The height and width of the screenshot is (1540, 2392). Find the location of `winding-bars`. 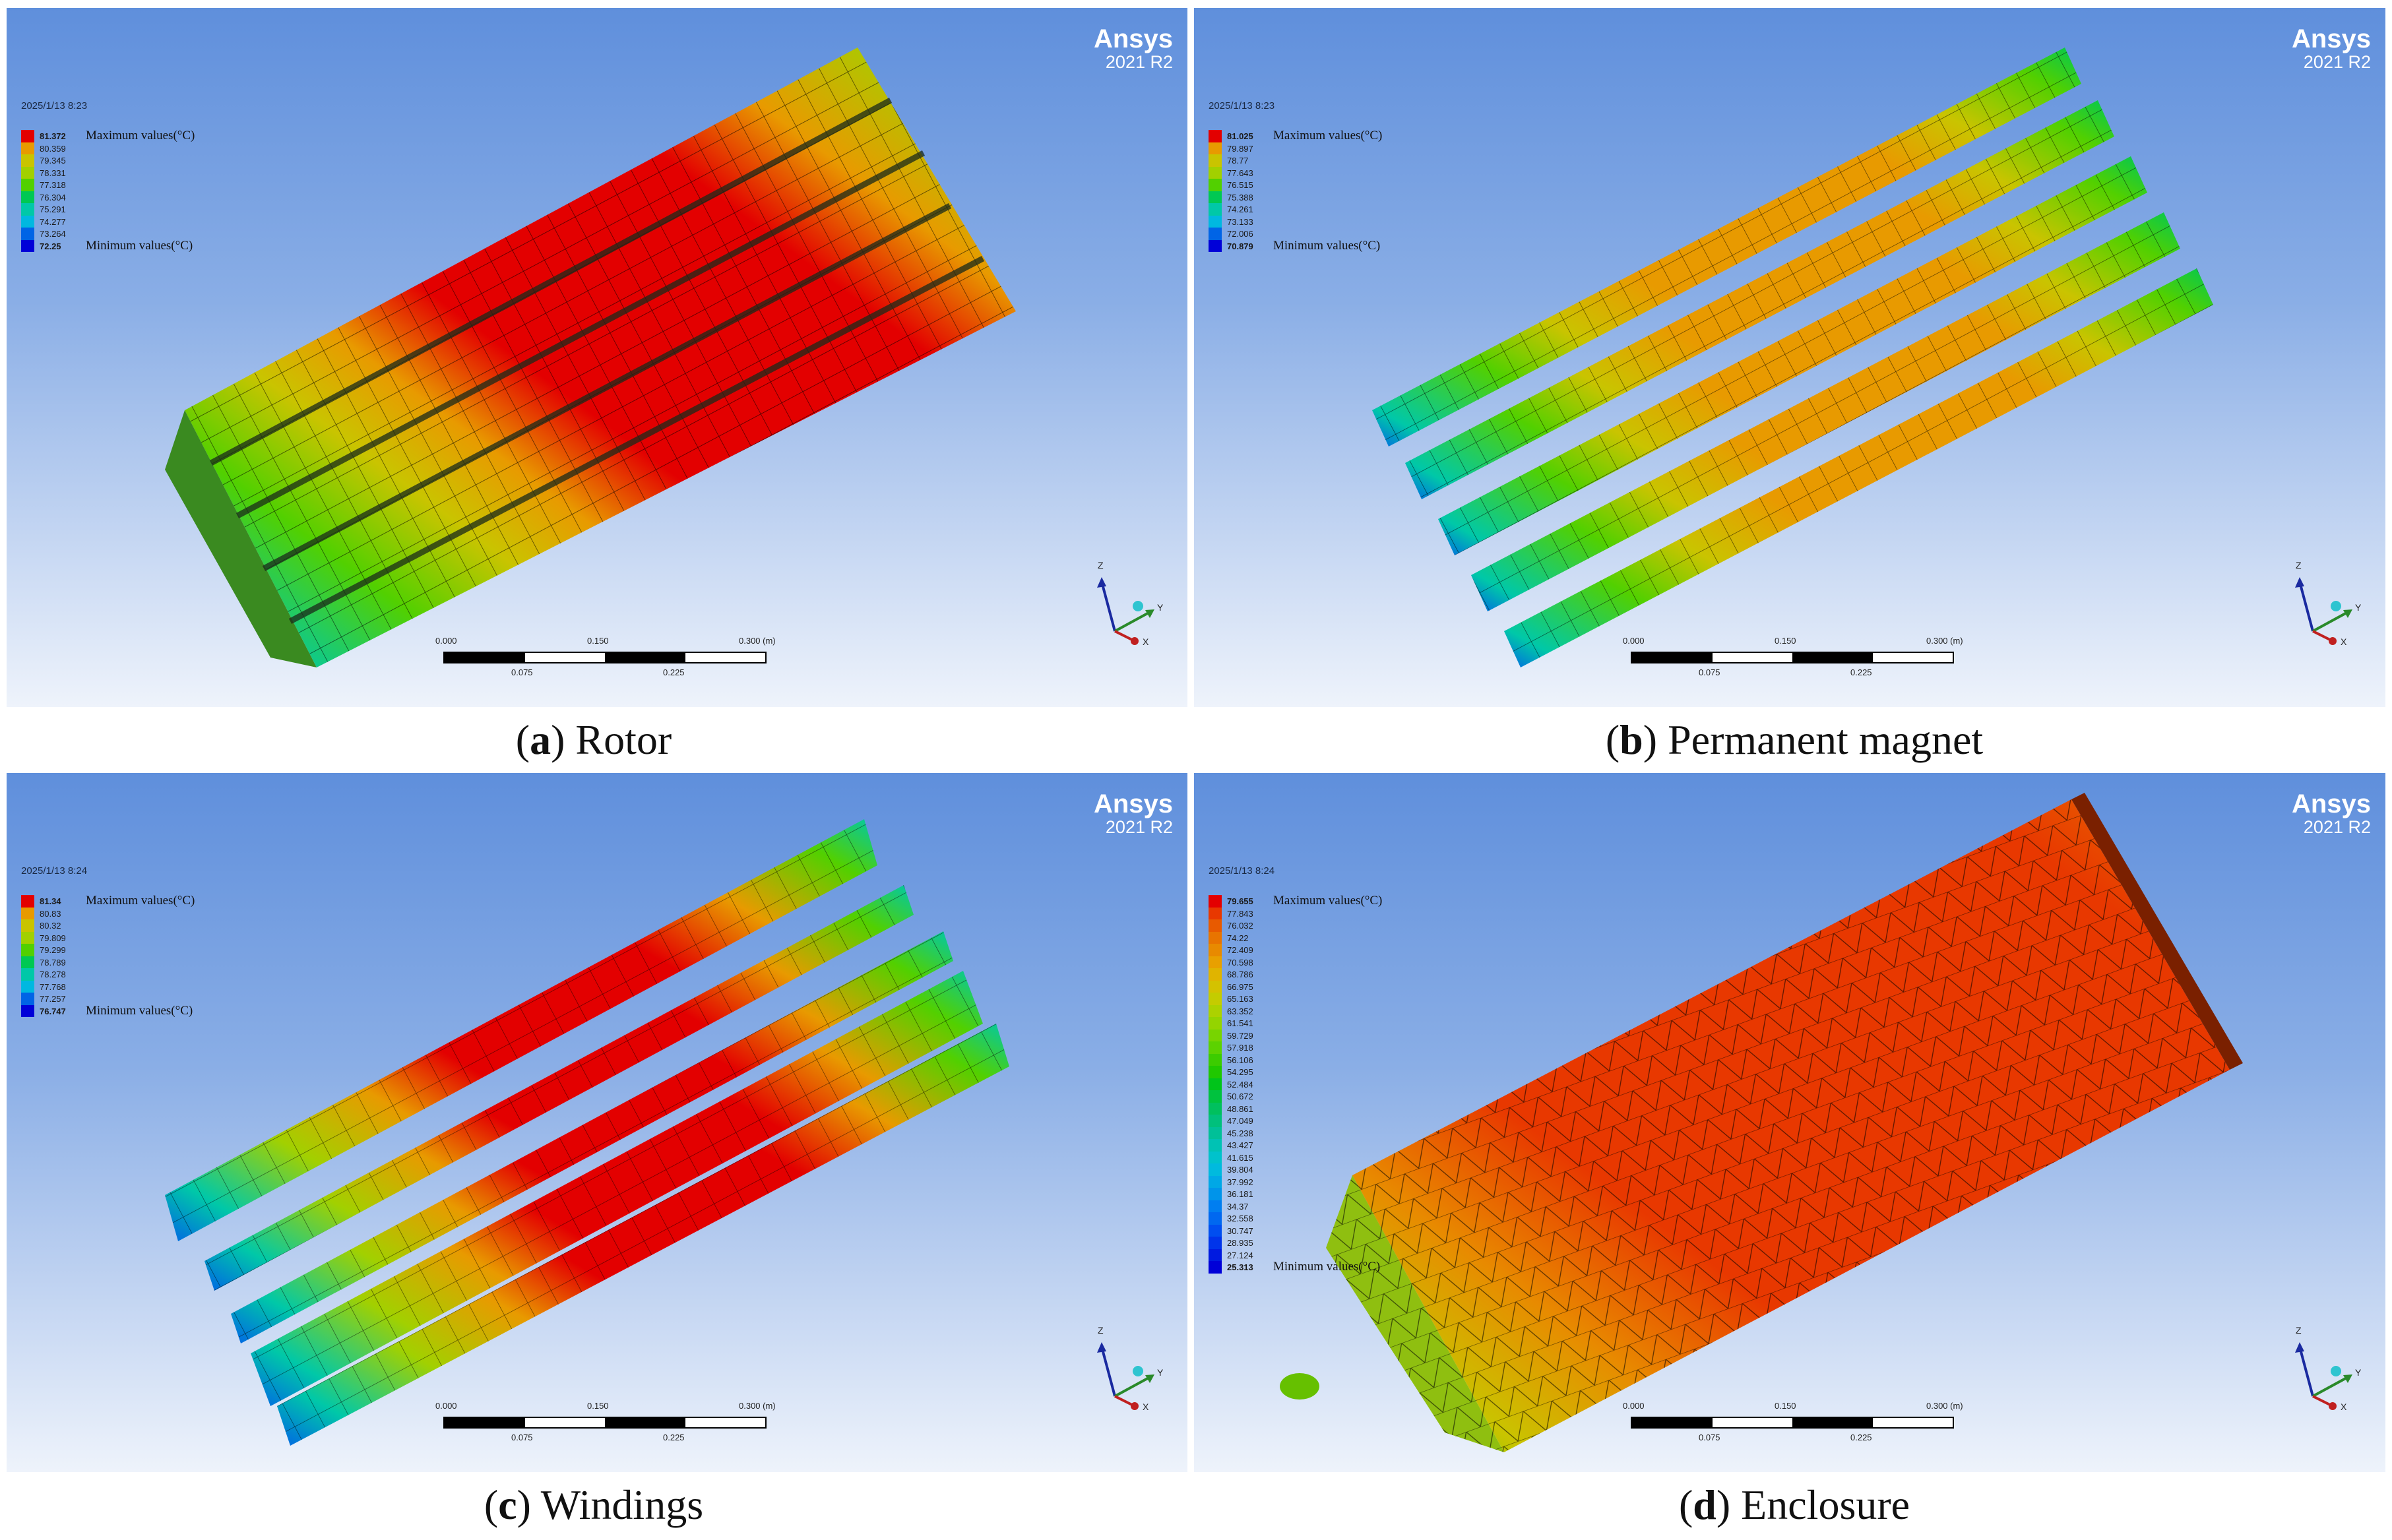

winding-bars is located at coordinates (587, 1132).